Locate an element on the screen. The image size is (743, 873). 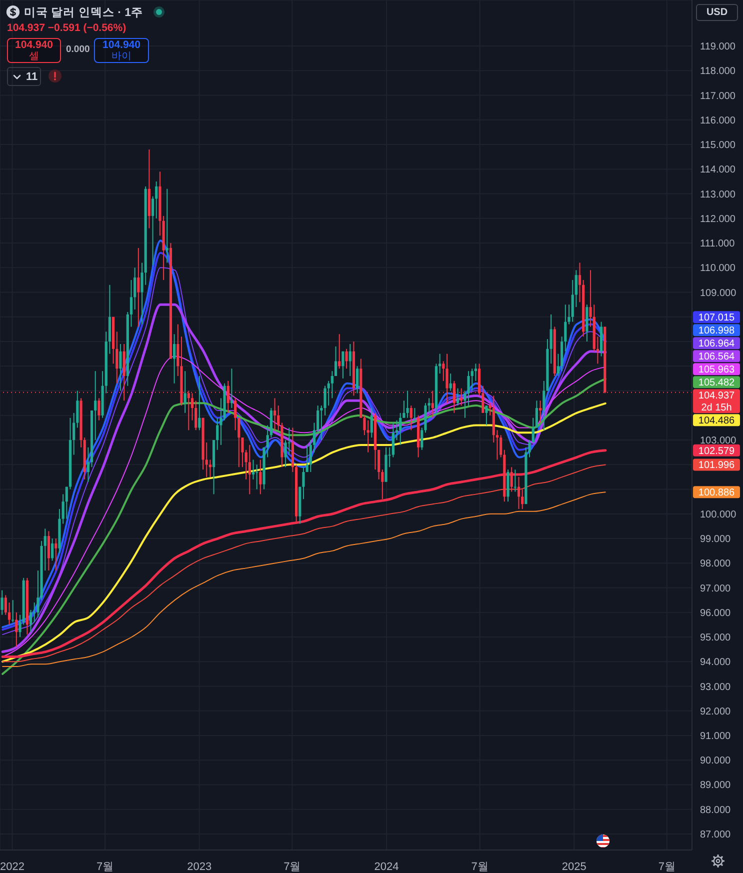
y-tick-label: 96.000 is located at coordinates (716, 613).